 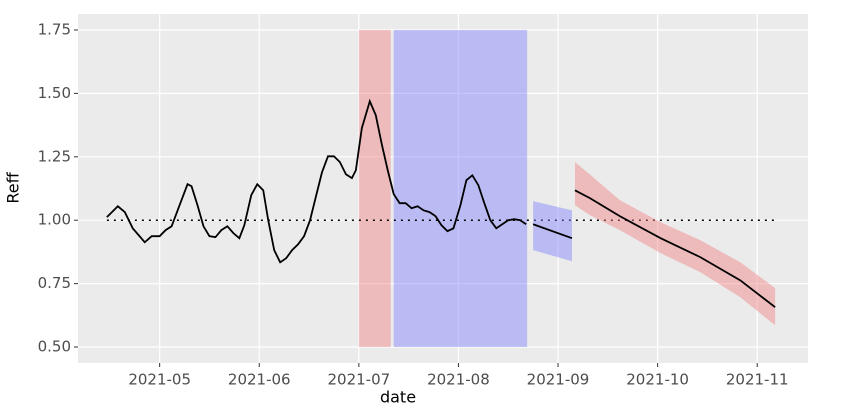 I want to click on y-tick-label: 0.50, so click(x=54, y=347).